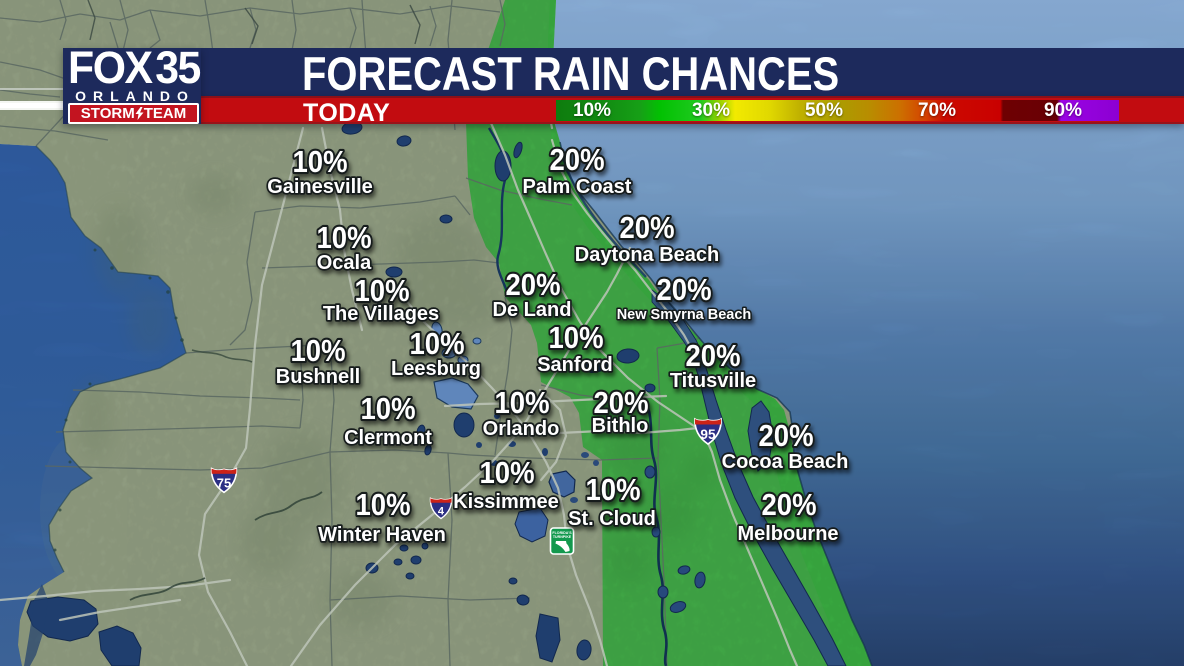  What do you see at coordinates (521, 429) in the screenshot?
I see `svg-text: Orlando` at bounding box center [521, 429].